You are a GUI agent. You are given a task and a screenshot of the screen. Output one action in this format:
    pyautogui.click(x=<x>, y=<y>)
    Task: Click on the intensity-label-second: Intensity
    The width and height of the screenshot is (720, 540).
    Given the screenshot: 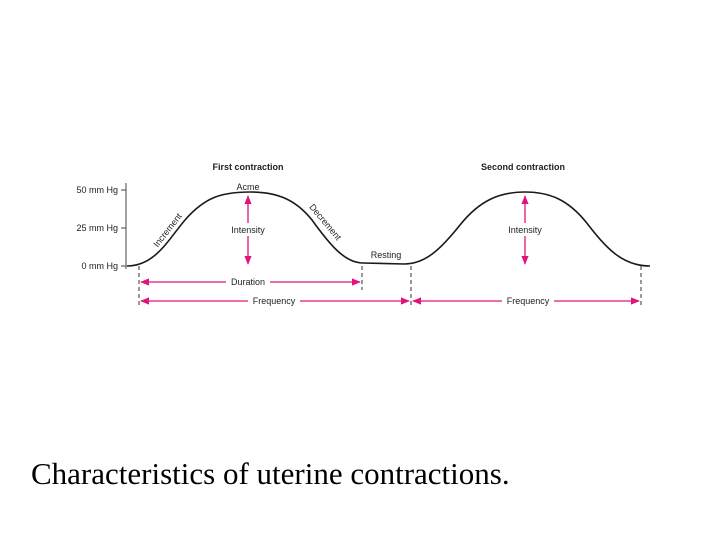 What is the action you would take?
    pyautogui.click(x=525, y=230)
    